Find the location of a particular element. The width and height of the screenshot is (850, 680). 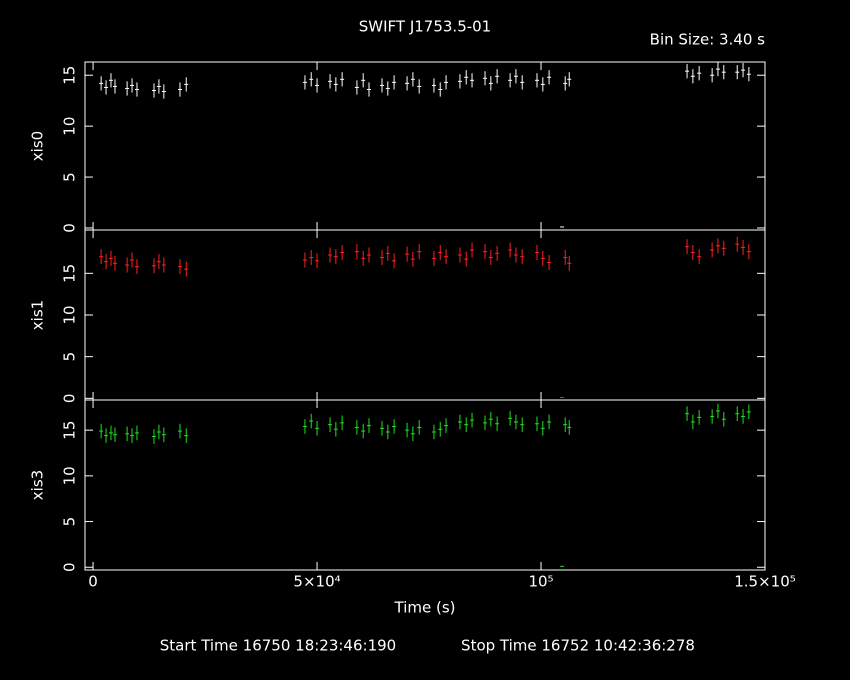

start-time: Start Time 16750 18:23:46:190 is located at coordinates (278, 646).